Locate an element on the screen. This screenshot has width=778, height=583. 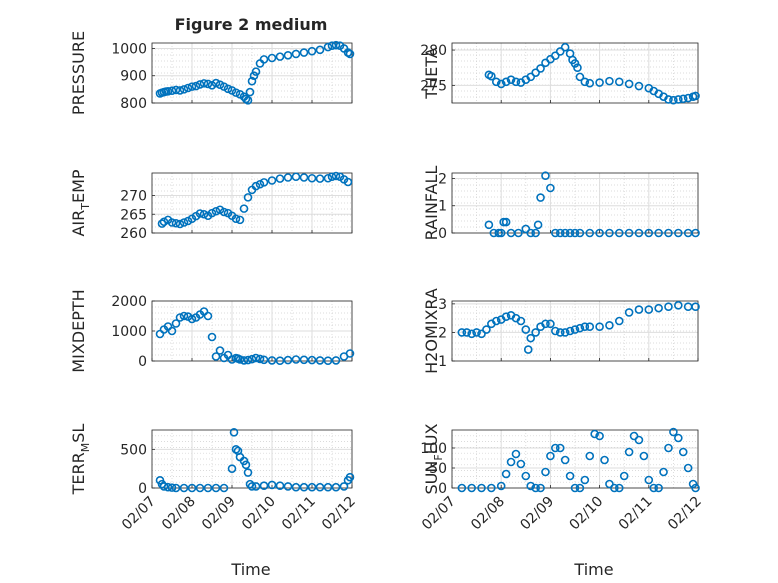
x-tick-label: 02/08 is located at coordinates (179, 514).